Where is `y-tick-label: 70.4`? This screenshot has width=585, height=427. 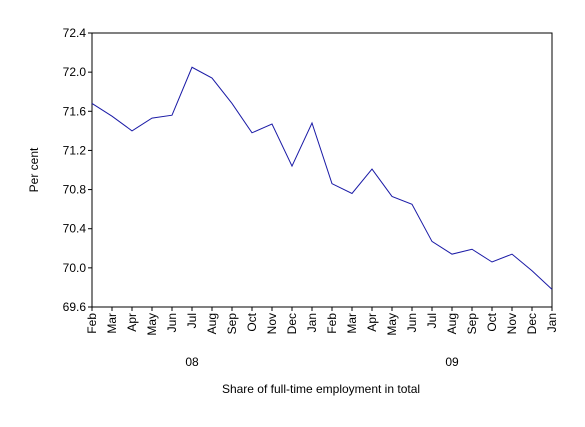 y-tick-label: 70.4 is located at coordinates (75, 229).